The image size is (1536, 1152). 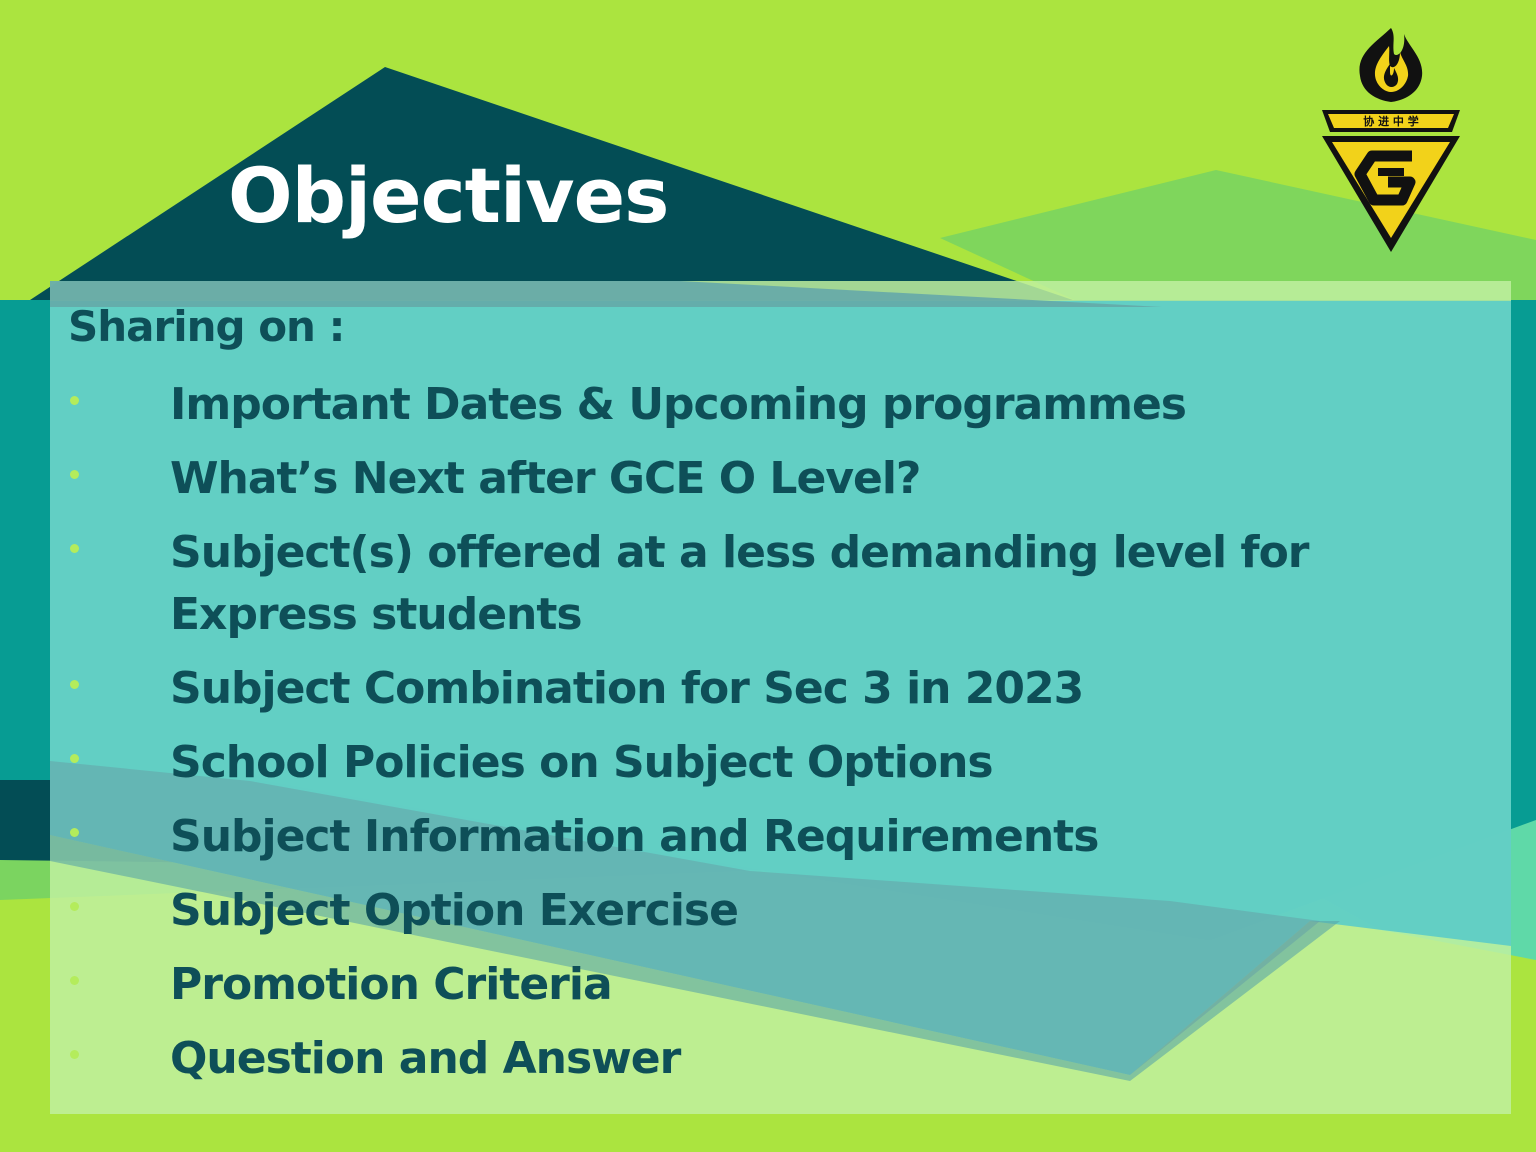 I want to click on list-item-text: Question and Answer, so click(x=425, y=1058).